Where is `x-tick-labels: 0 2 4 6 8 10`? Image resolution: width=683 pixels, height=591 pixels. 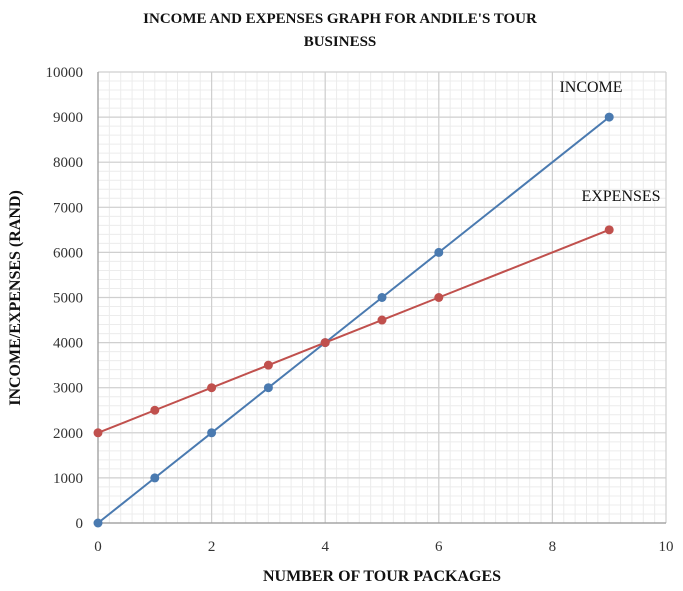 x-tick-labels: 0 2 4 6 8 10 is located at coordinates (383, 547).